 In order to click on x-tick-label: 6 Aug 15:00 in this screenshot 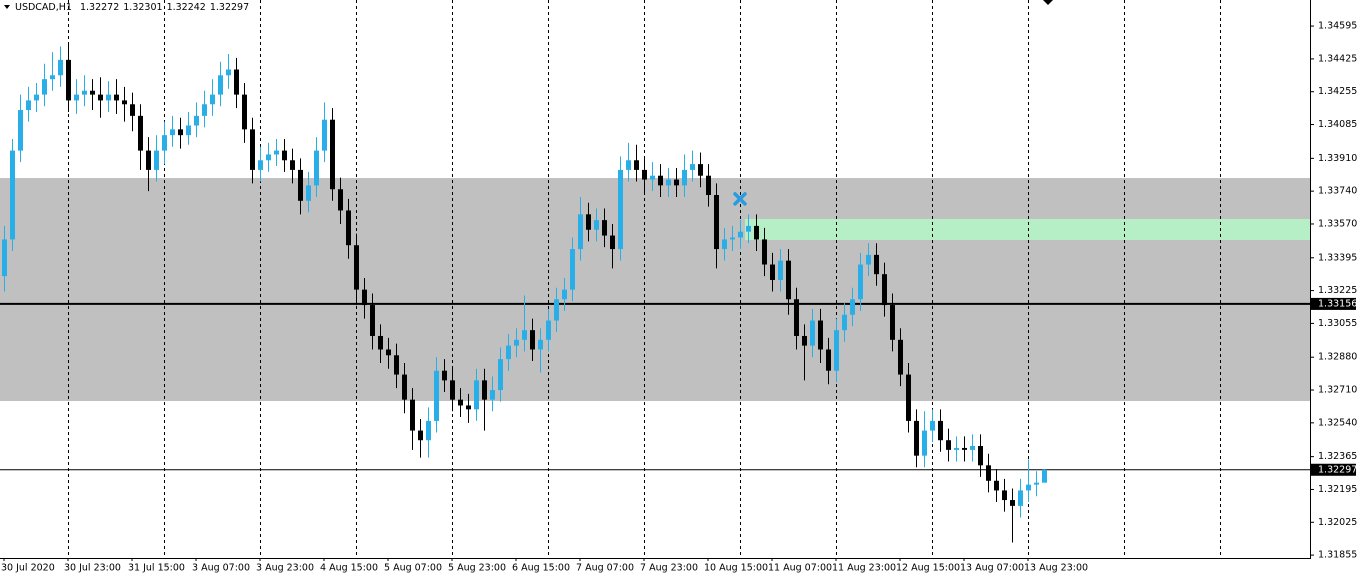, I will do `click(541, 568)`.